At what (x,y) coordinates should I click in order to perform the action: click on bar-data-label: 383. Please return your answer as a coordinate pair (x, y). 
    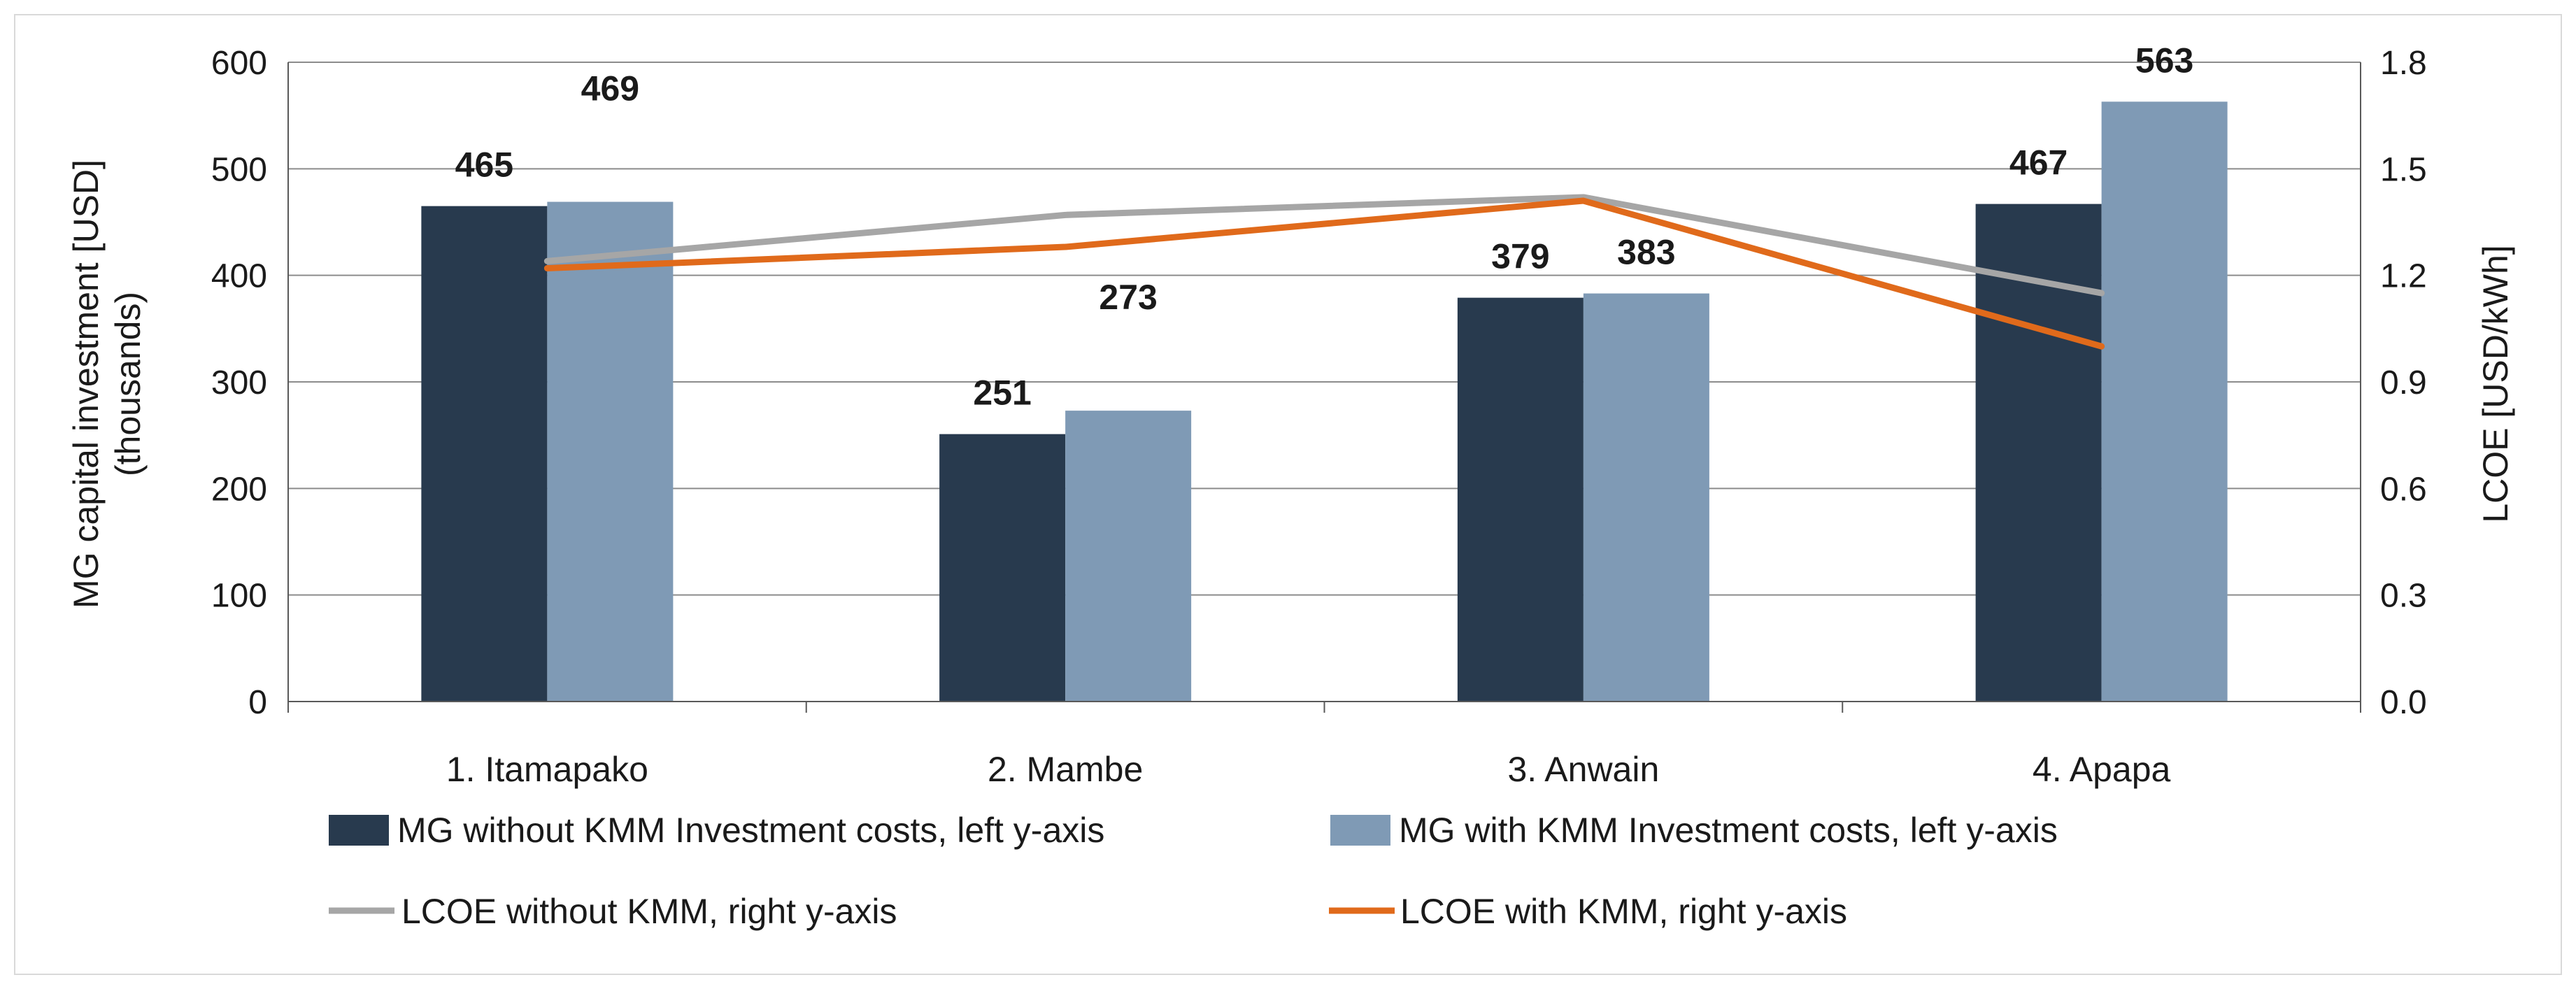
    Looking at the image, I should click on (1646, 252).